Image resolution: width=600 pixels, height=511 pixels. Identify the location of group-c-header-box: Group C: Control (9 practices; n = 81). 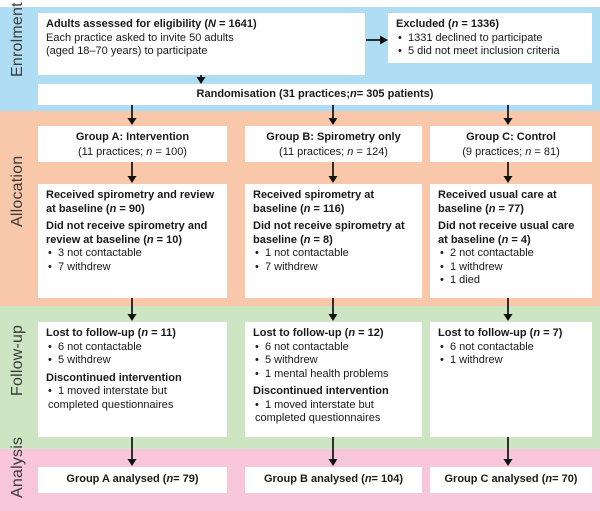
(511, 144).